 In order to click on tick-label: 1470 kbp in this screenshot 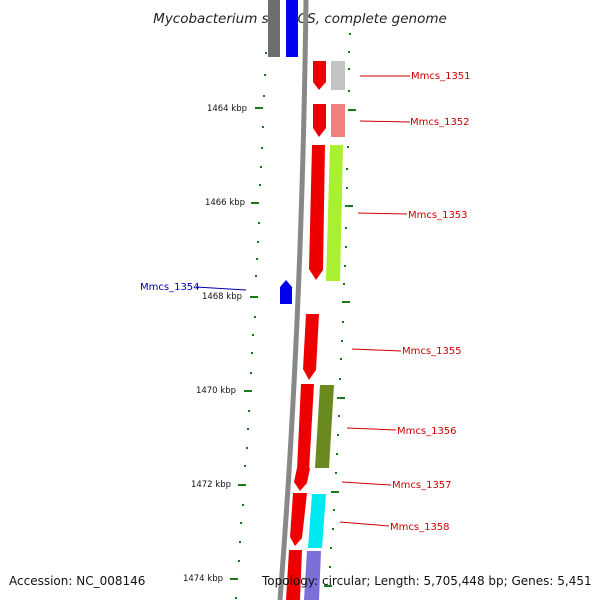, I will do `click(216, 391)`.